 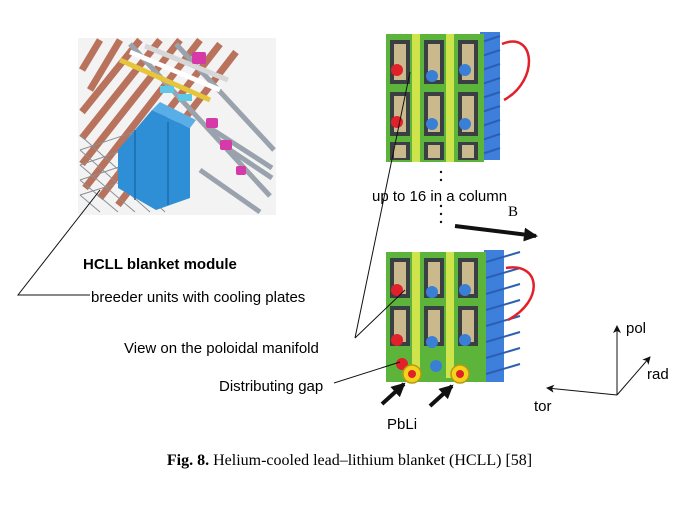 What do you see at coordinates (496, 233) in the screenshot?
I see `b-field-arrow` at bounding box center [496, 233].